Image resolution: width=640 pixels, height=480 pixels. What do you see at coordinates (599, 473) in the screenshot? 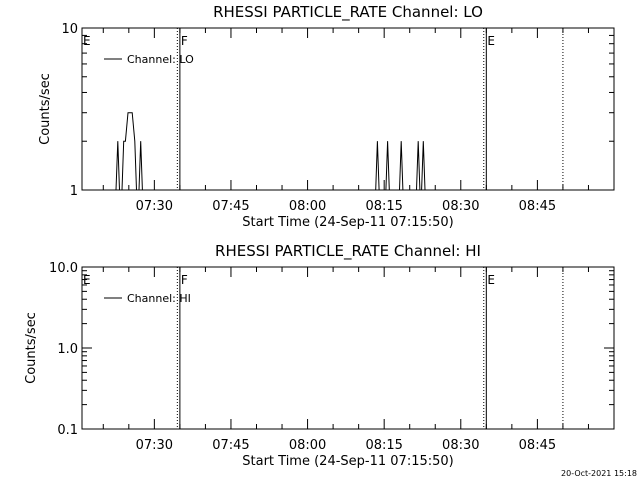
I see `timestamp-label: 20-Oct-2021 15:18` at bounding box center [599, 473].